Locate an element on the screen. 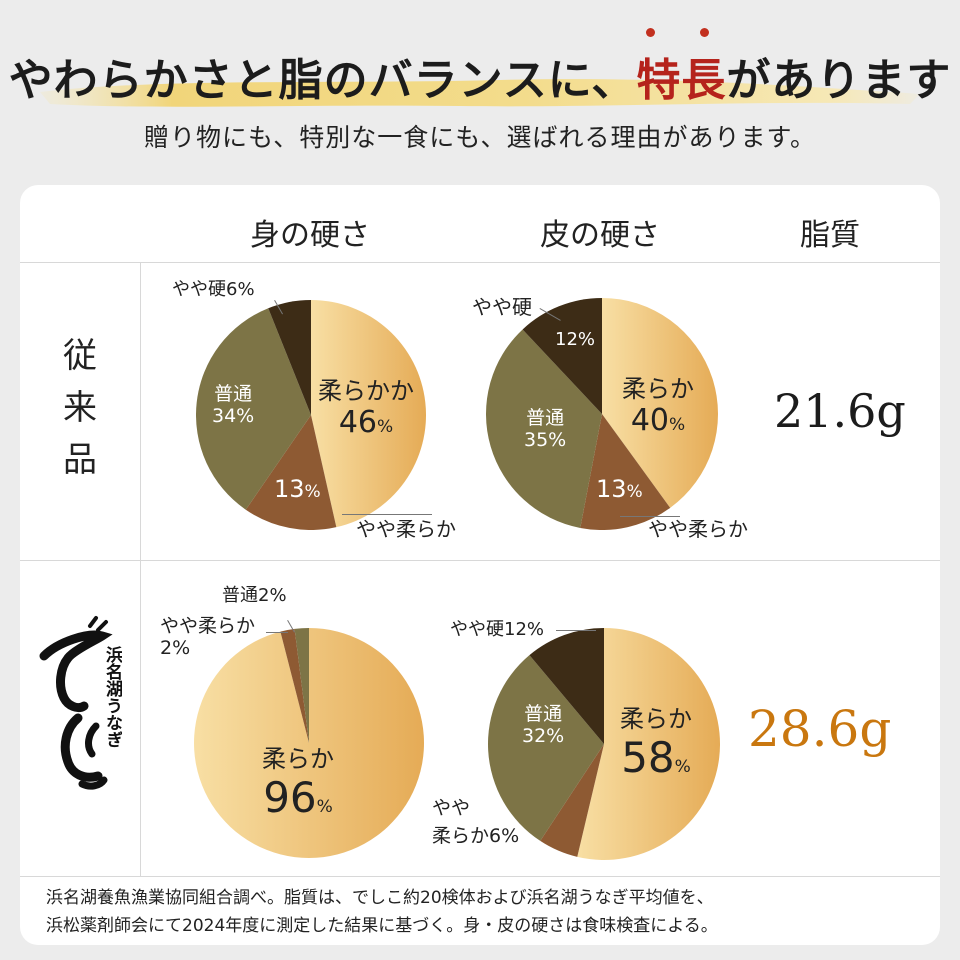 The image size is (960, 960). soft-value: 40 is located at coordinates (650, 420).